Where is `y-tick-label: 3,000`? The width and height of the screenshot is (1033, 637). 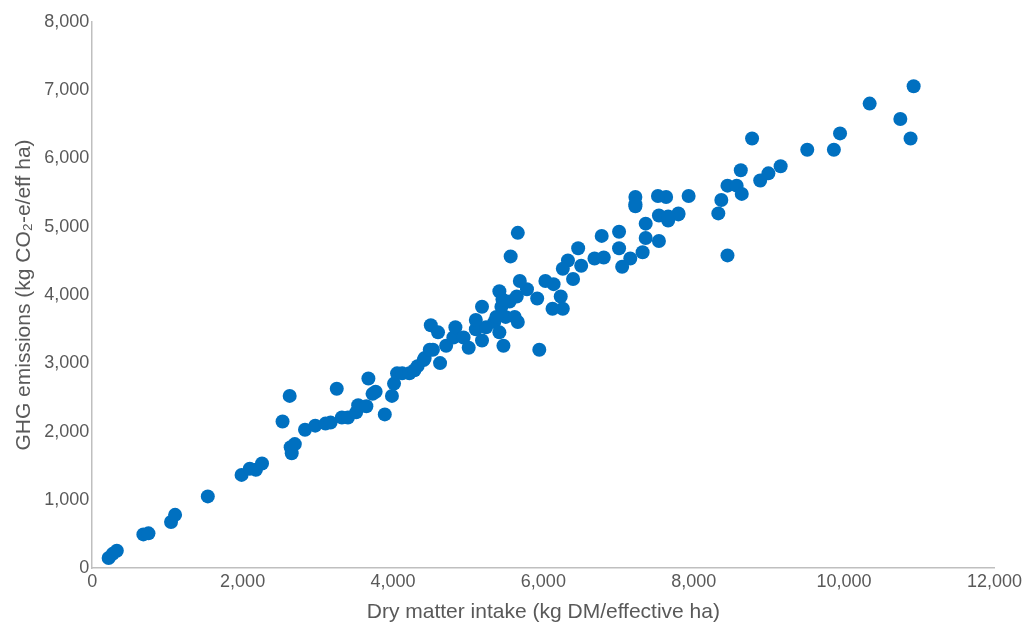
y-tick-label: 3,000 is located at coordinates (67, 362).